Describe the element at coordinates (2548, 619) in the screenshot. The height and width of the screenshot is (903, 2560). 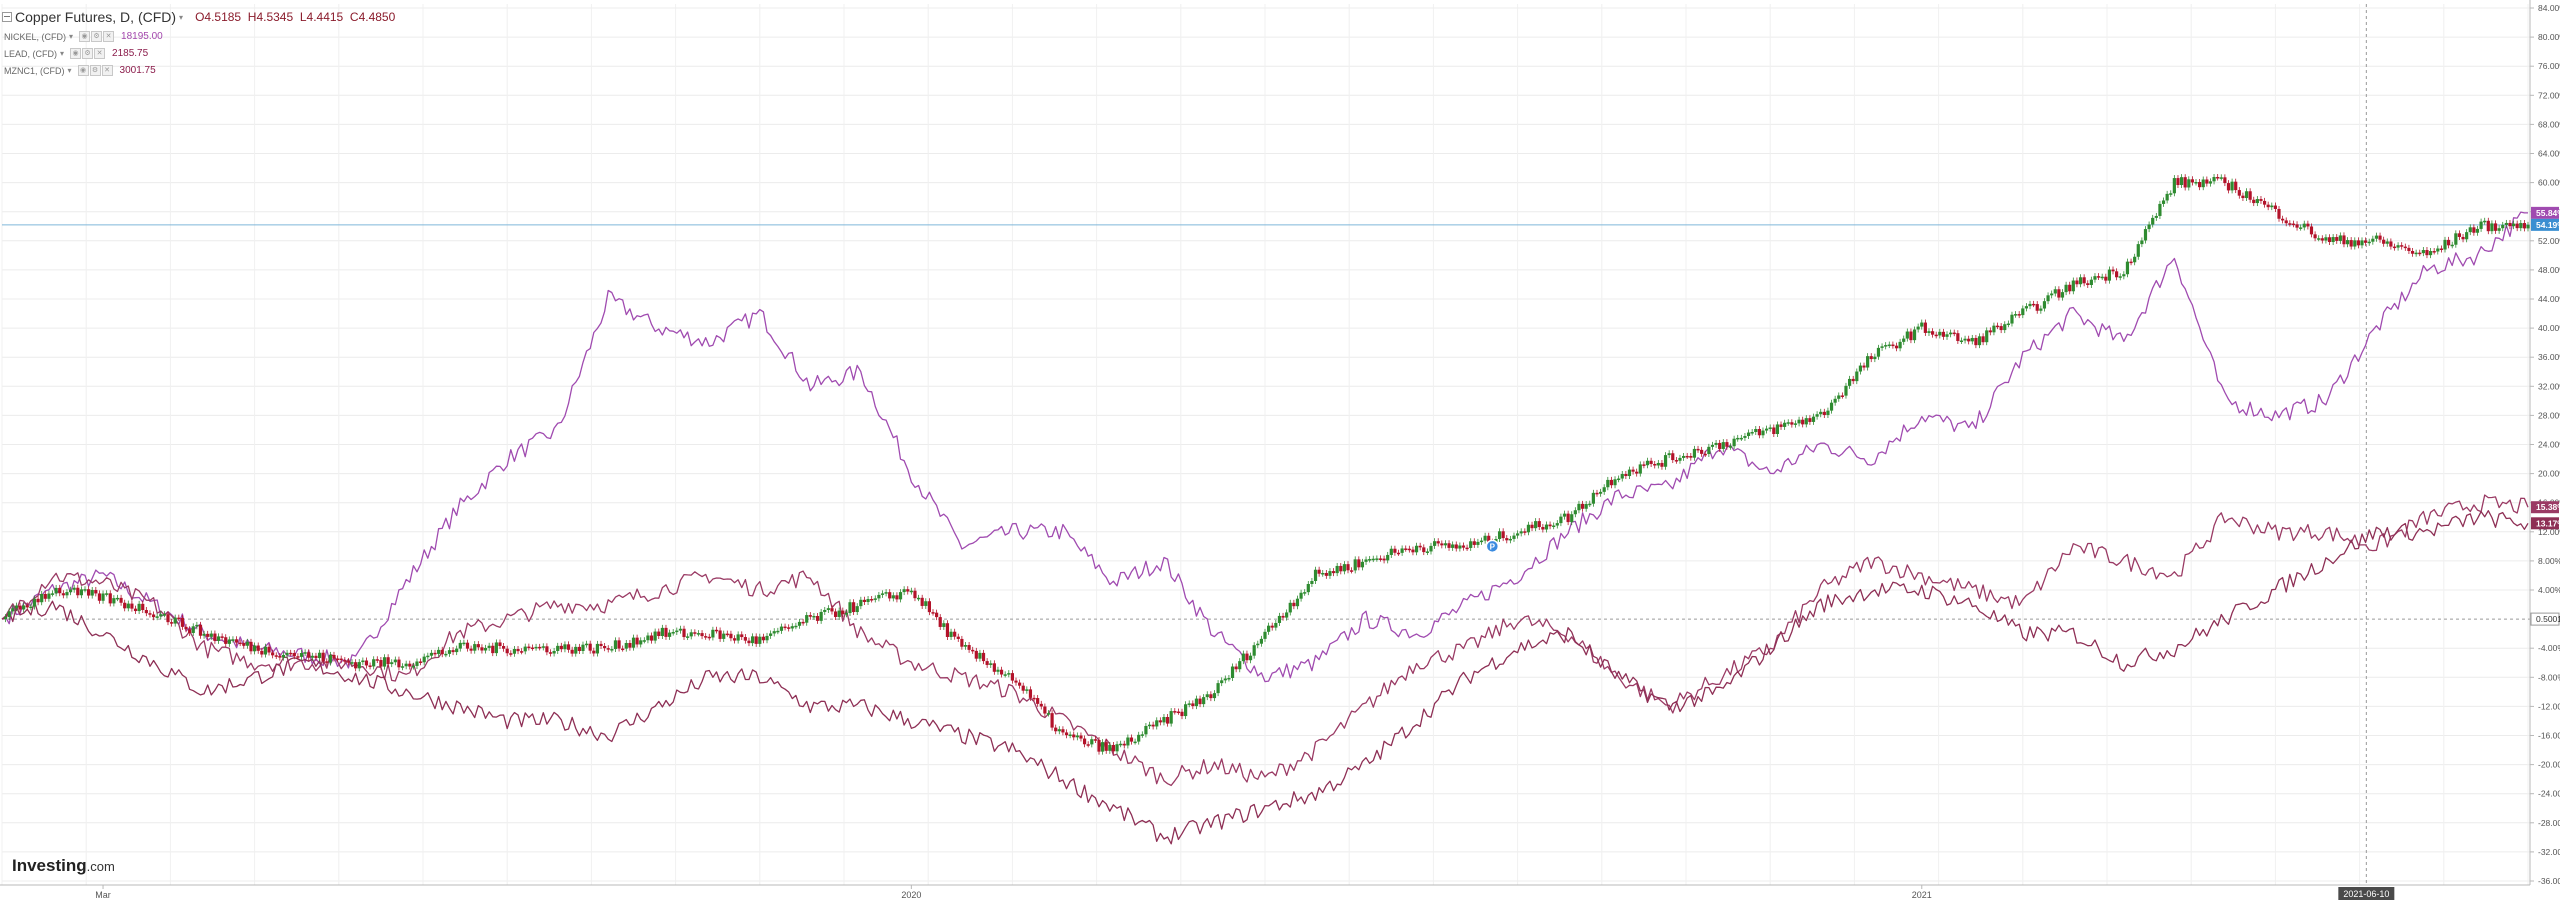
I see `zero-tag-label: 0.5001` at that location.